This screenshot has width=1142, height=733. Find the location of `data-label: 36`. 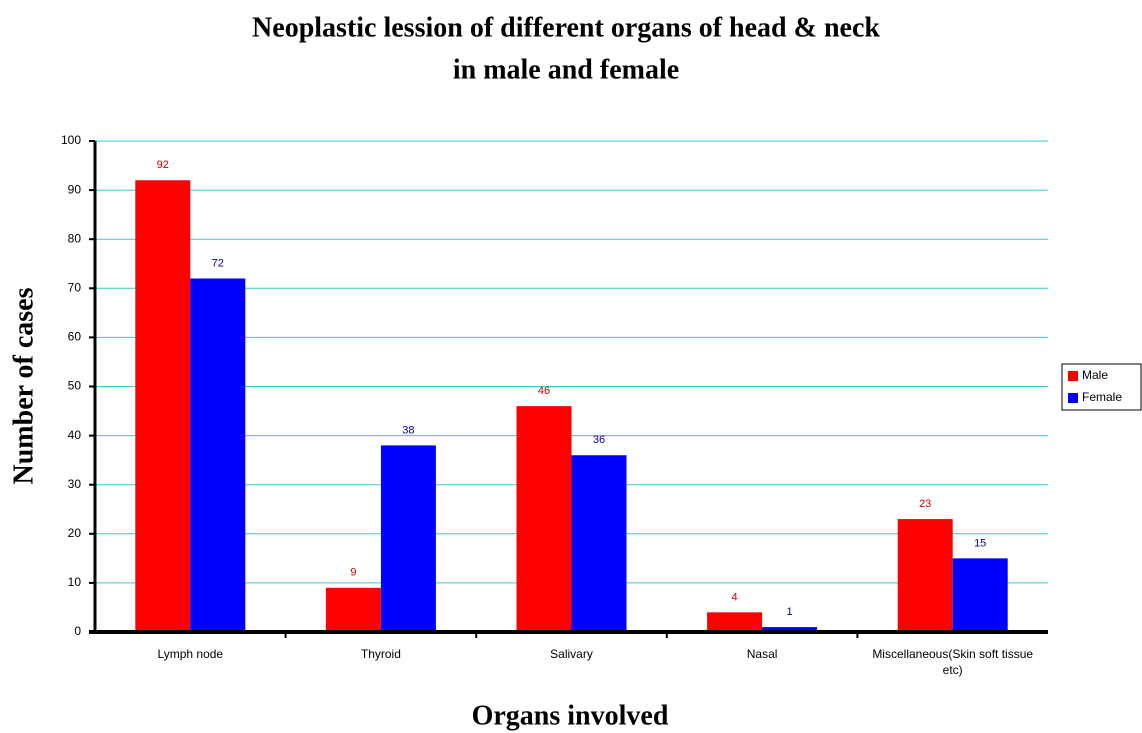

data-label: 36 is located at coordinates (599, 440).